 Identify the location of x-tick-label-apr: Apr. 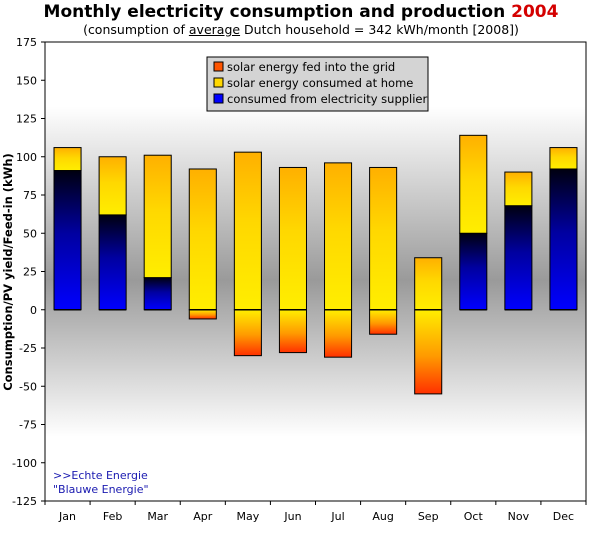
(203, 516).